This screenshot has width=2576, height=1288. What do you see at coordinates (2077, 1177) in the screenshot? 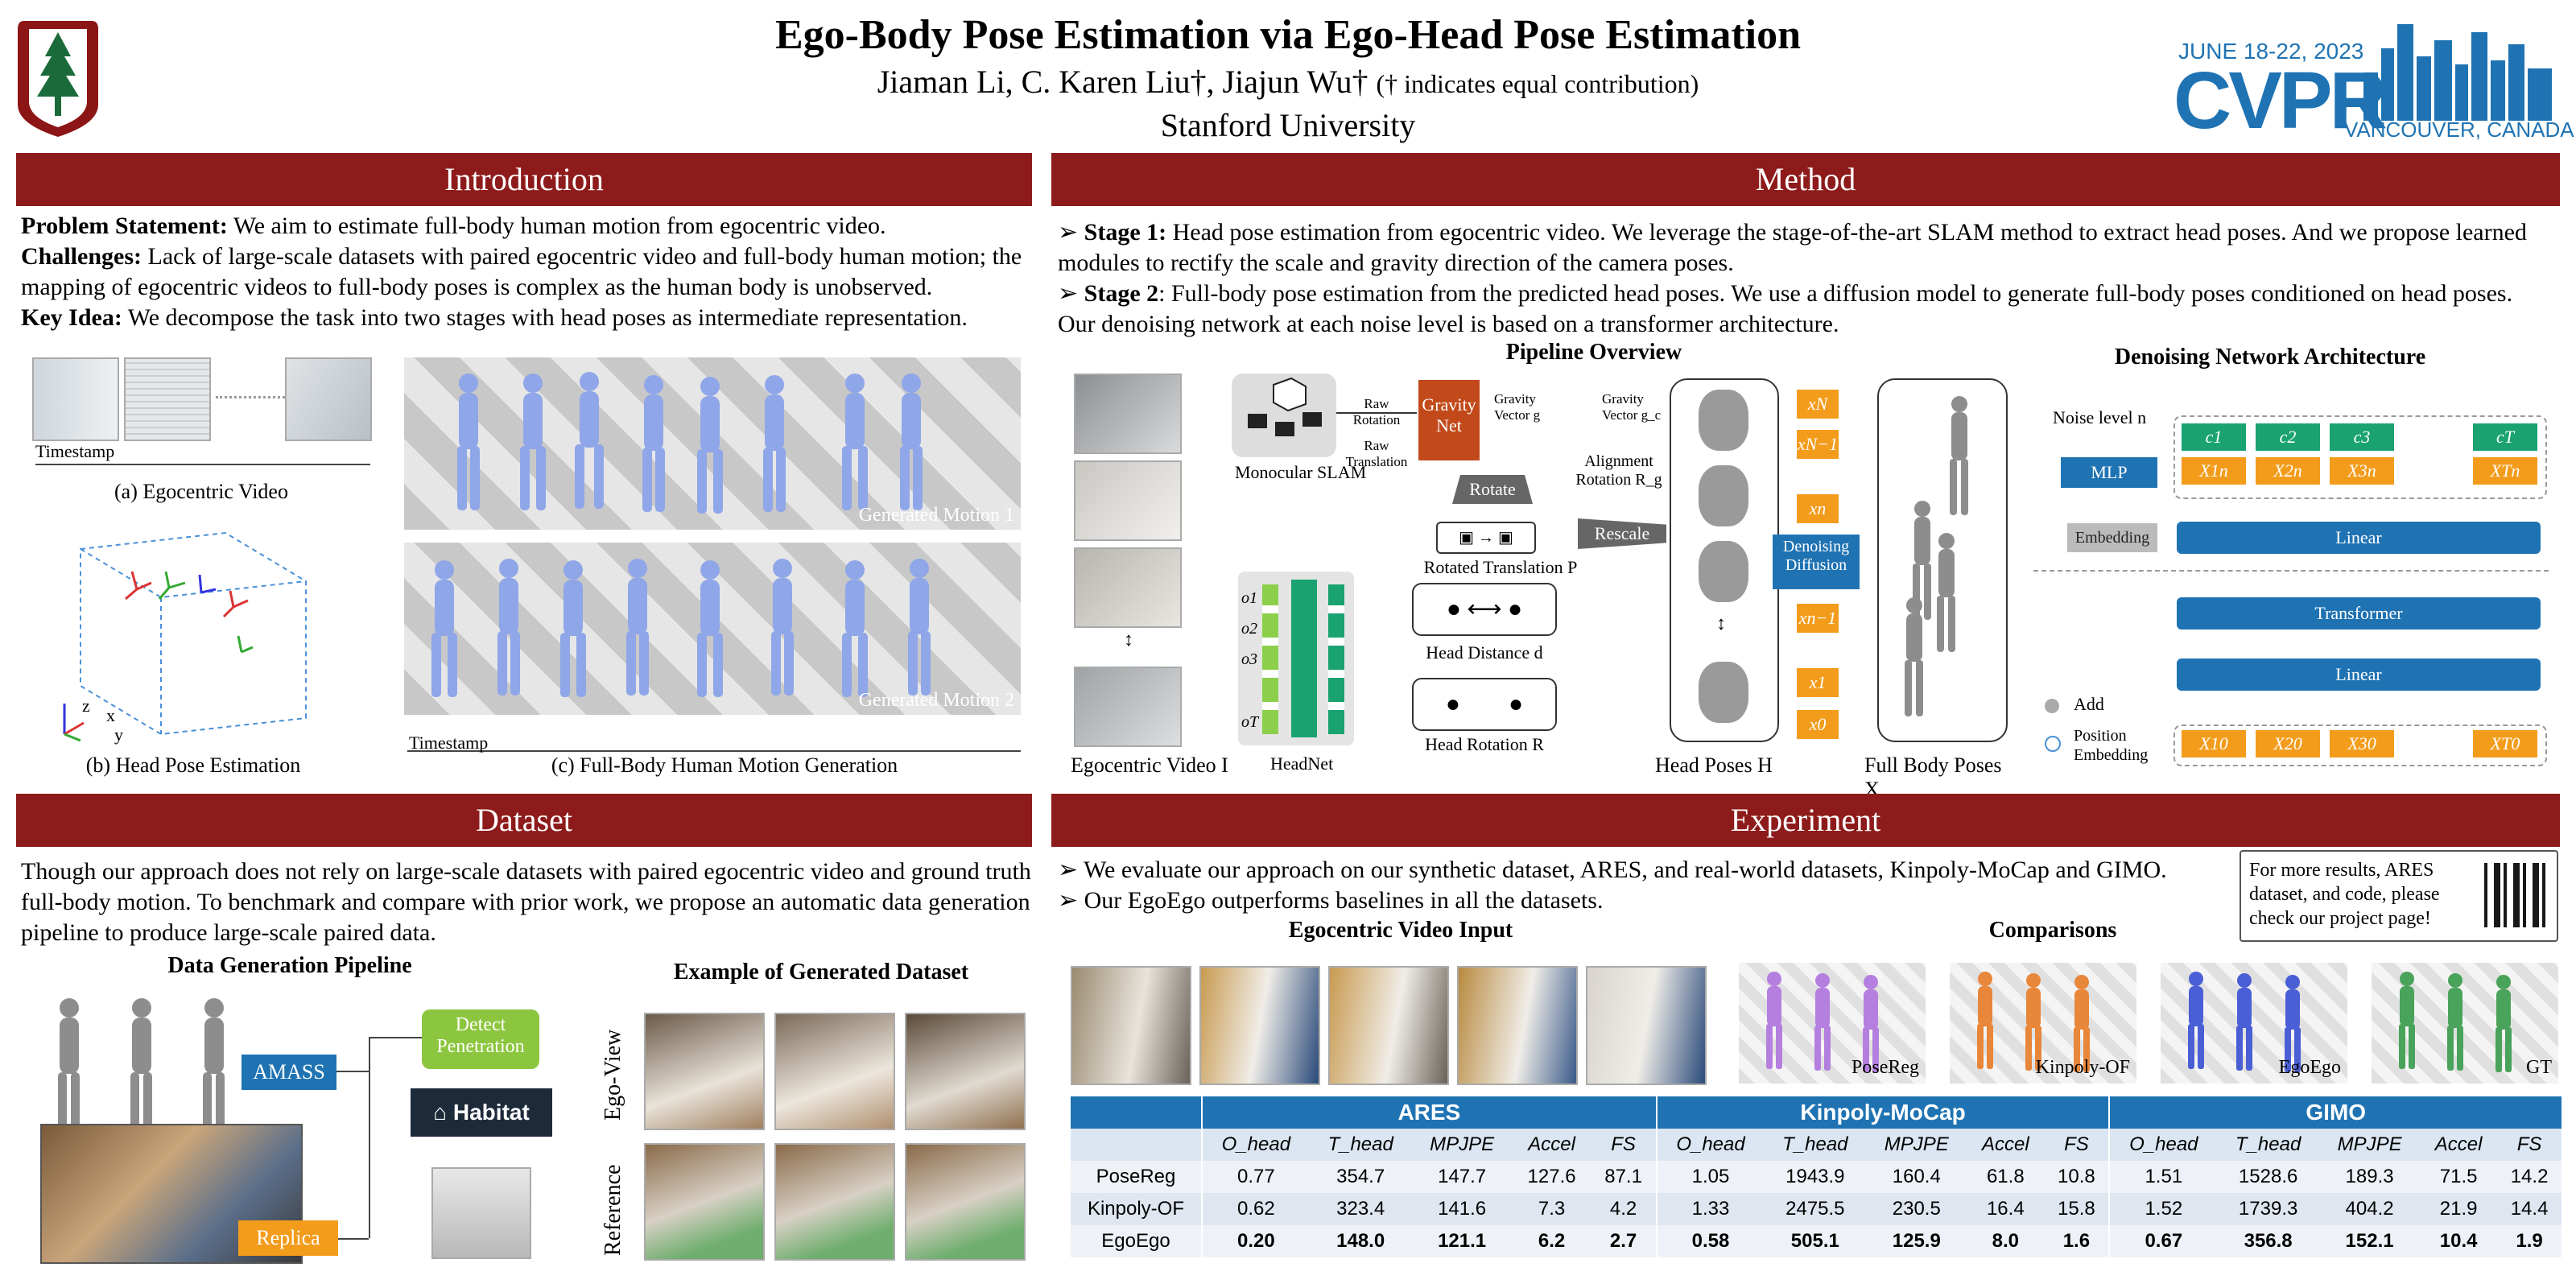
I see `table-cell: 10.8` at bounding box center [2077, 1177].